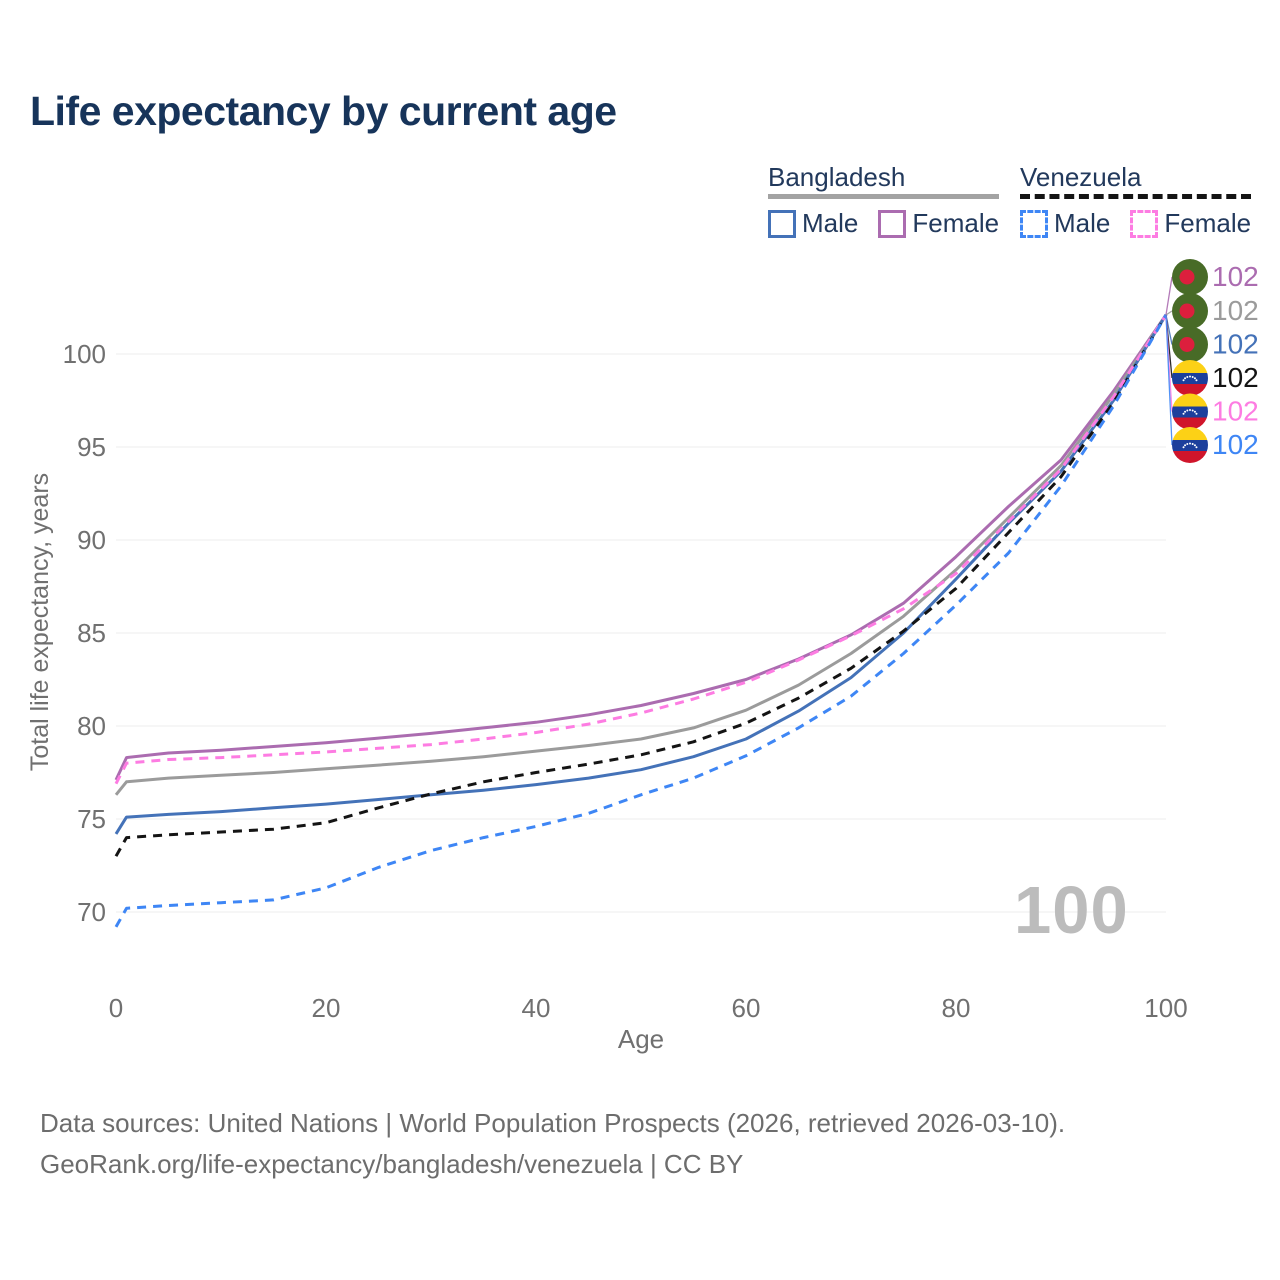 Image resolution: width=1280 pixels, height=1280 pixels. Describe the element at coordinates (91, 726) in the screenshot. I see `y-tick-label: 80` at that location.